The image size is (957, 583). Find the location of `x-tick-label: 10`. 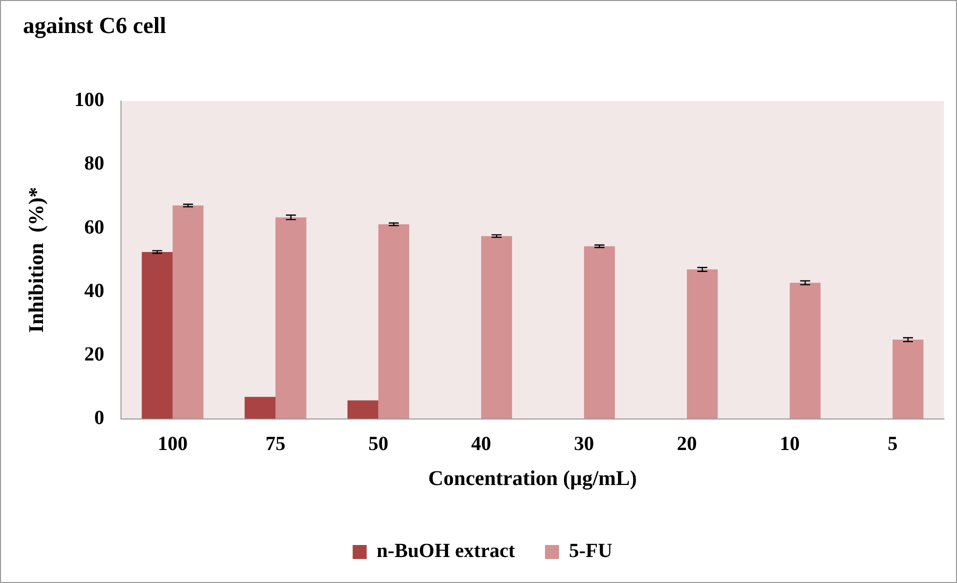

x-tick-label: 10 is located at coordinates (790, 443).